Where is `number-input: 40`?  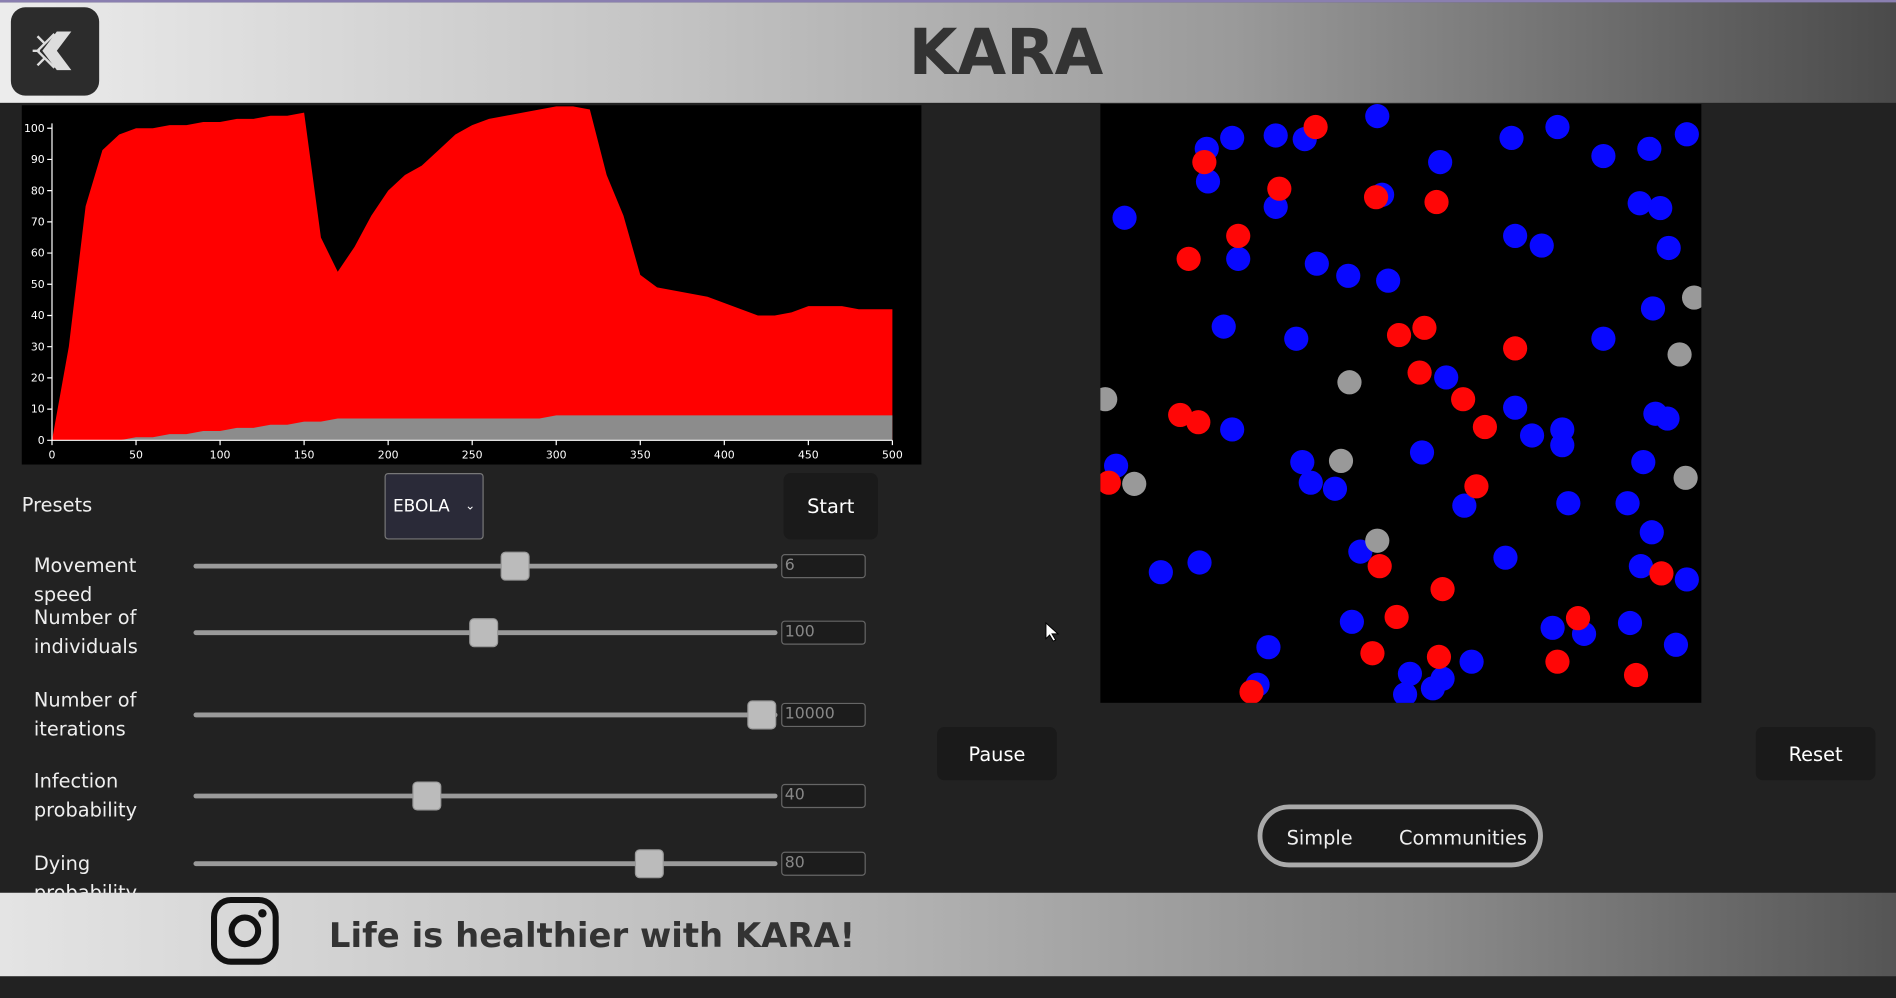 number-input: 40 is located at coordinates (823, 796).